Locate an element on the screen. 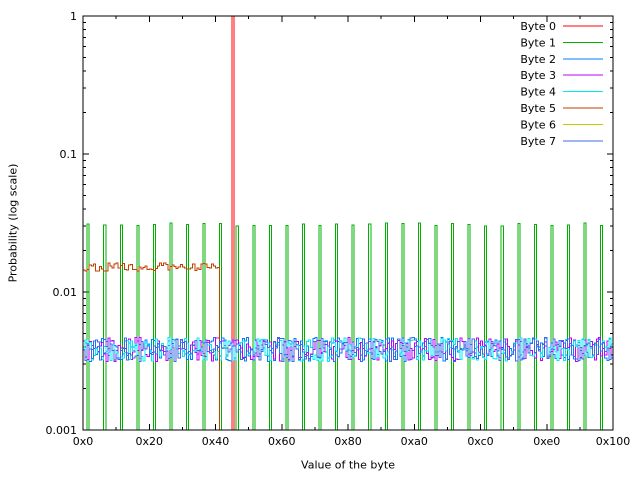 The height and width of the screenshot is (480, 640). x-tick-label: 0xc0 is located at coordinates (480, 441).